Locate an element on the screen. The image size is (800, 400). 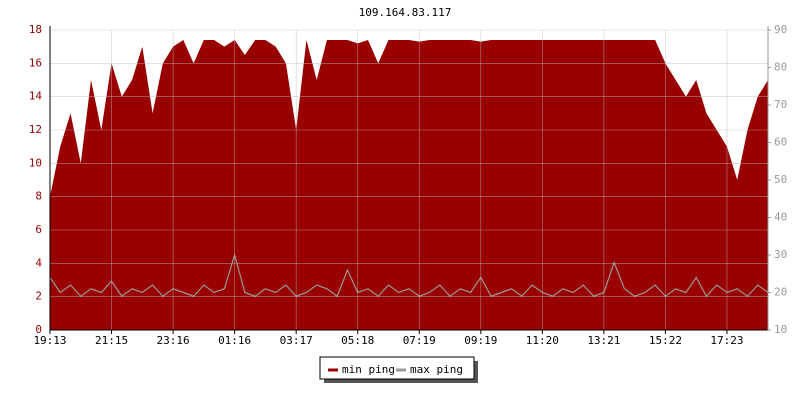
legend-label: max ping is located at coordinates (436, 369).